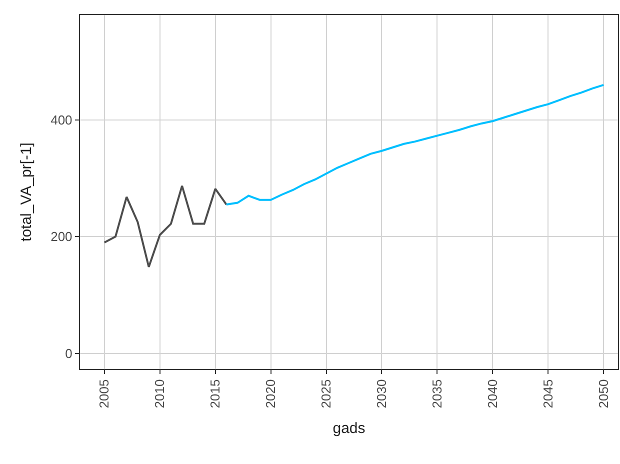  What do you see at coordinates (165, 226) in the screenshot?
I see `line-series` at bounding box center [165, 226].